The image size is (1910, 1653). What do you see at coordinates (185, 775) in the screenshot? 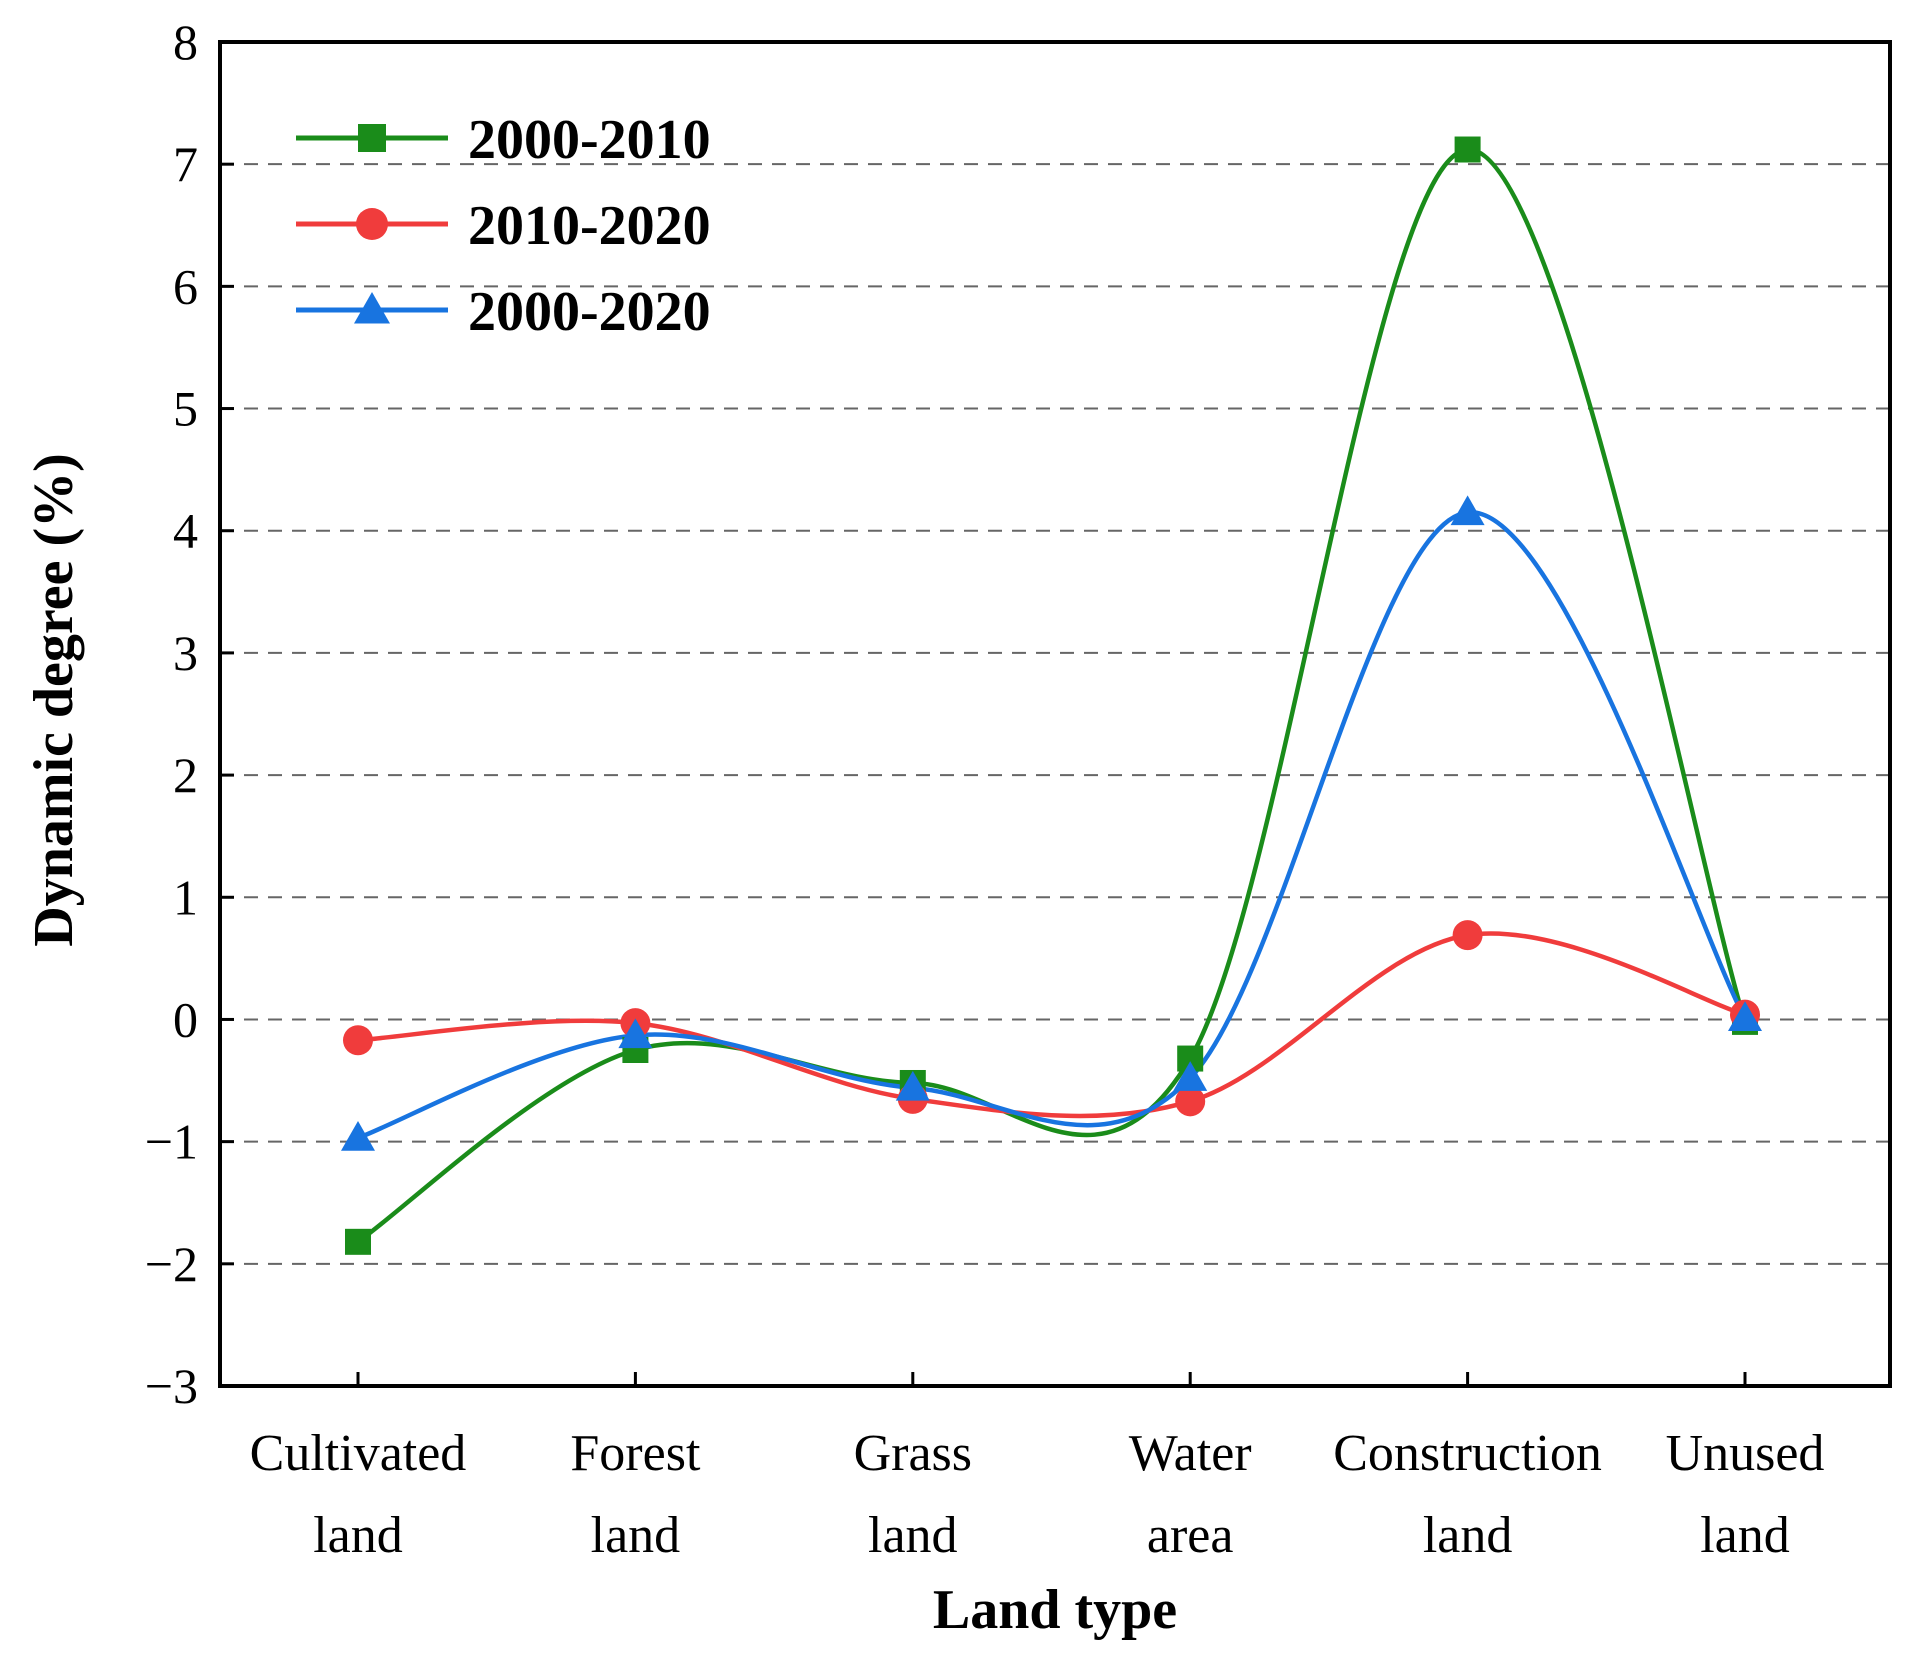
I see `y-tick-label: 2` at bounding box center [185, 775].